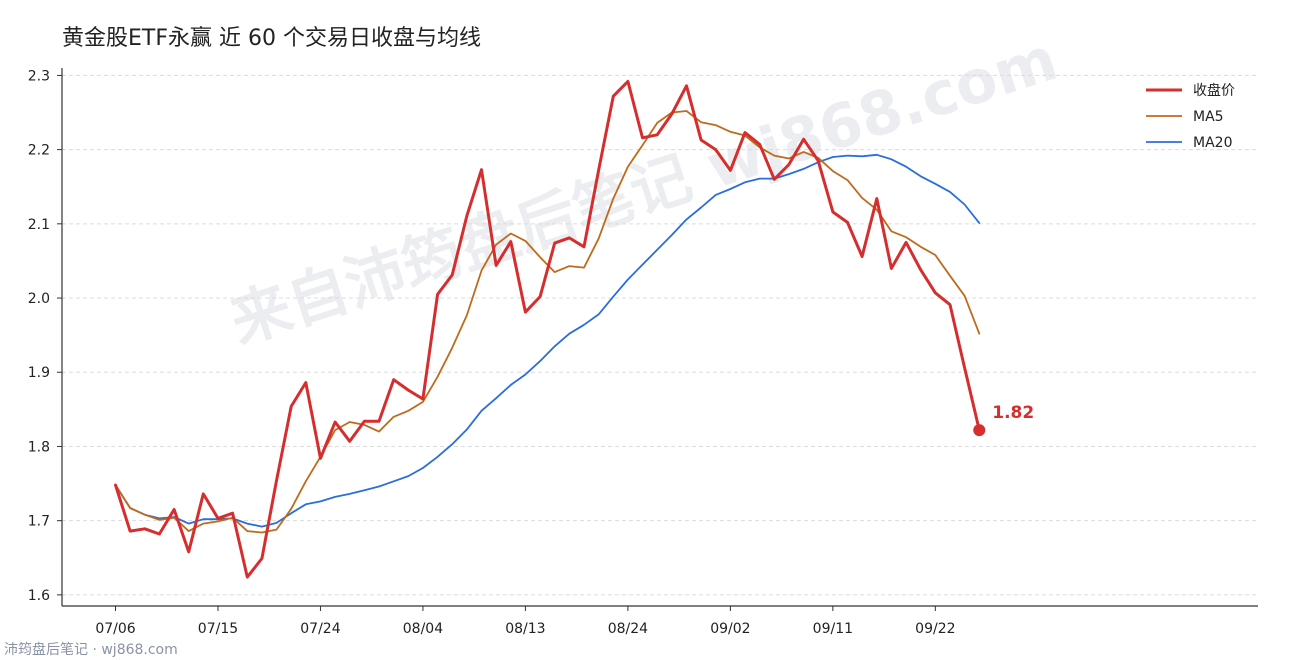  I want to click on x-tick-label: 08/24, so click(628, 629).